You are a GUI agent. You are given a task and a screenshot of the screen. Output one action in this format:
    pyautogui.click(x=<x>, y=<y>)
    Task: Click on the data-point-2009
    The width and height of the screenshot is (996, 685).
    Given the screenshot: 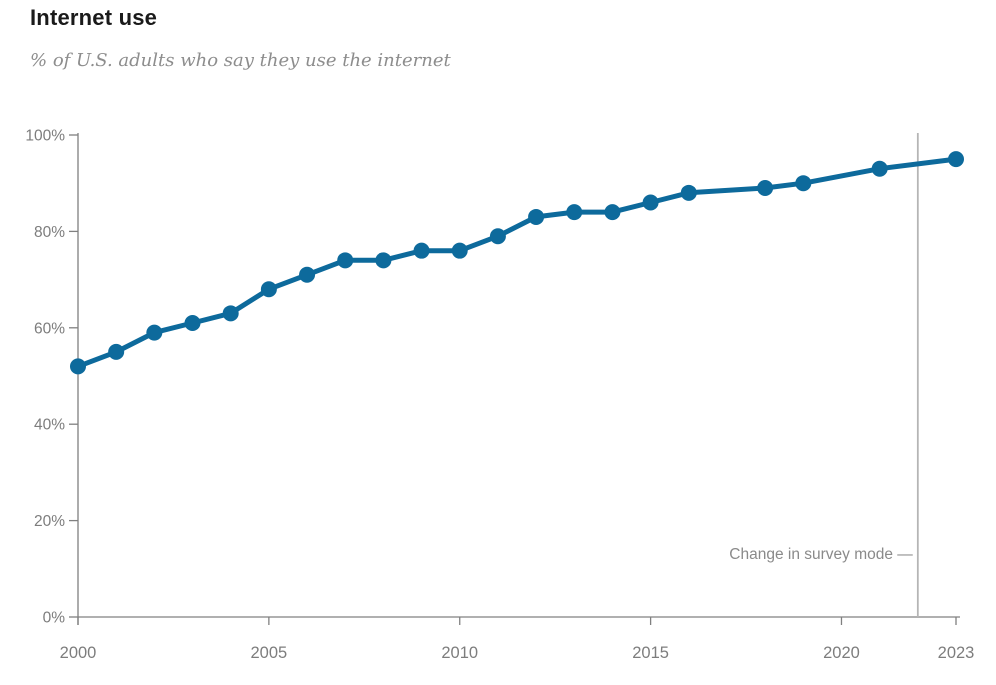 What is the action you would take?
    pyautogui.click(x=421, y=250)
    